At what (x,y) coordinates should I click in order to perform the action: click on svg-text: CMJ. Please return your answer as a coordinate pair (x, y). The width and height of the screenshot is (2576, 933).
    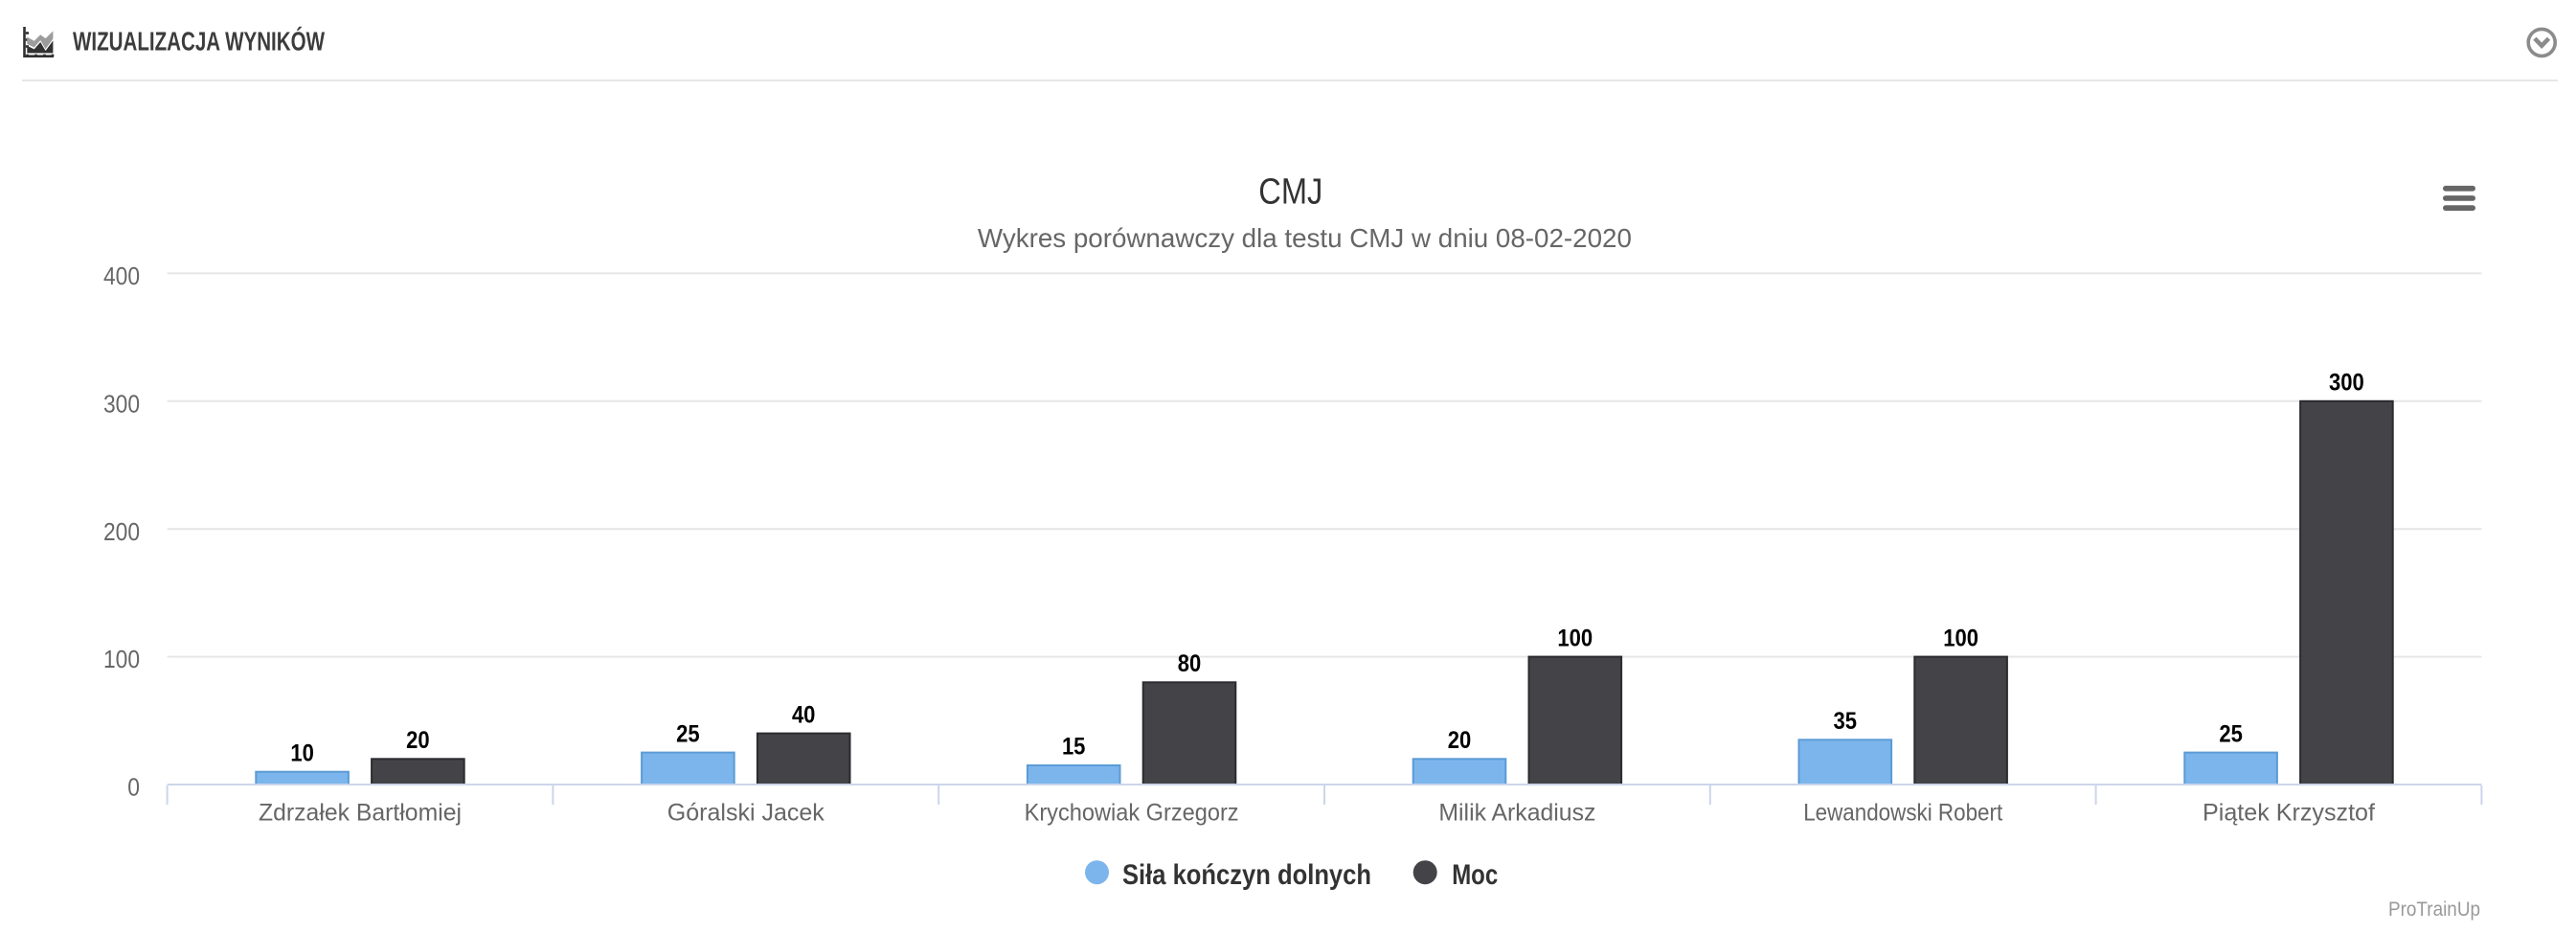
    Looking at the image, I should click on (1290, 191).